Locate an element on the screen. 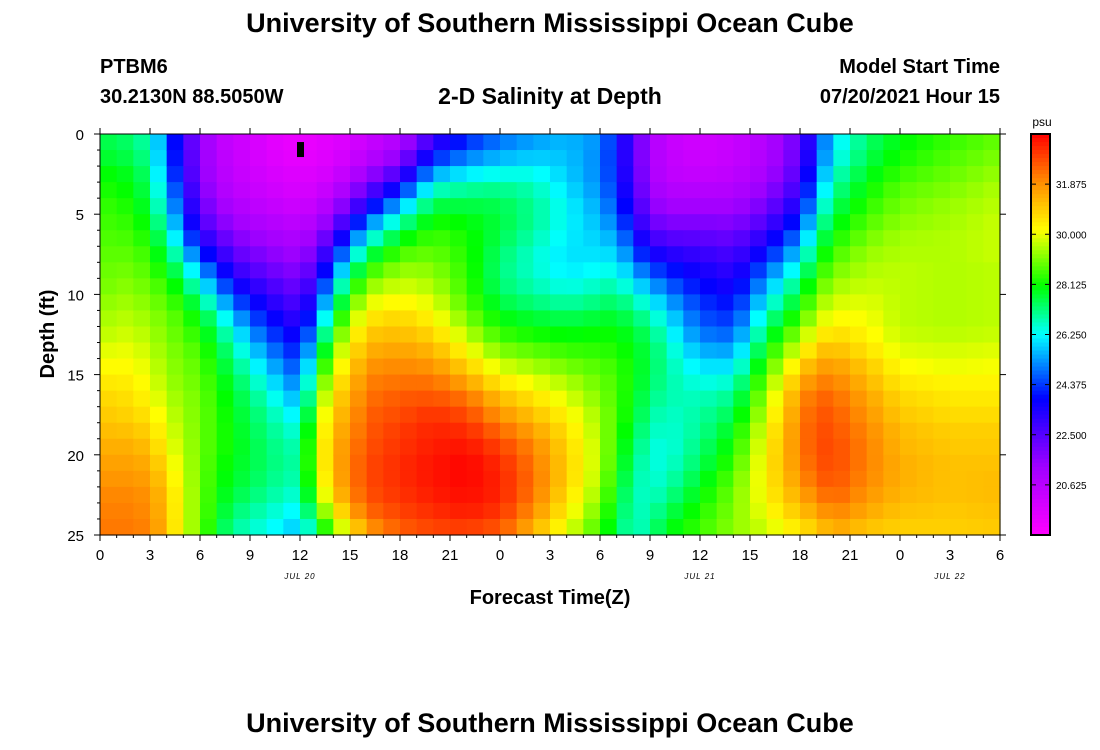 The height and width of the screenshot is (750, 1100). x-tick-label: 6 is located at coordinates (600, 555).